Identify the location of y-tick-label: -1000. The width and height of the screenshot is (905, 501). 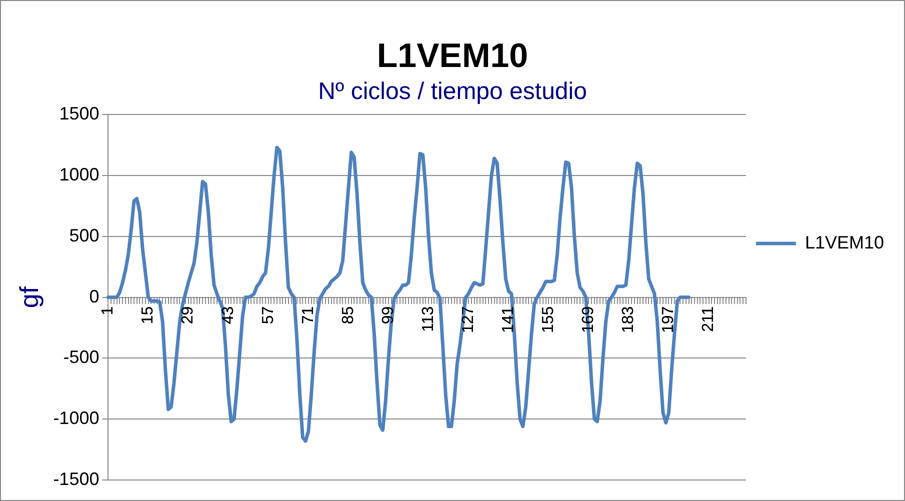
(76, 418).